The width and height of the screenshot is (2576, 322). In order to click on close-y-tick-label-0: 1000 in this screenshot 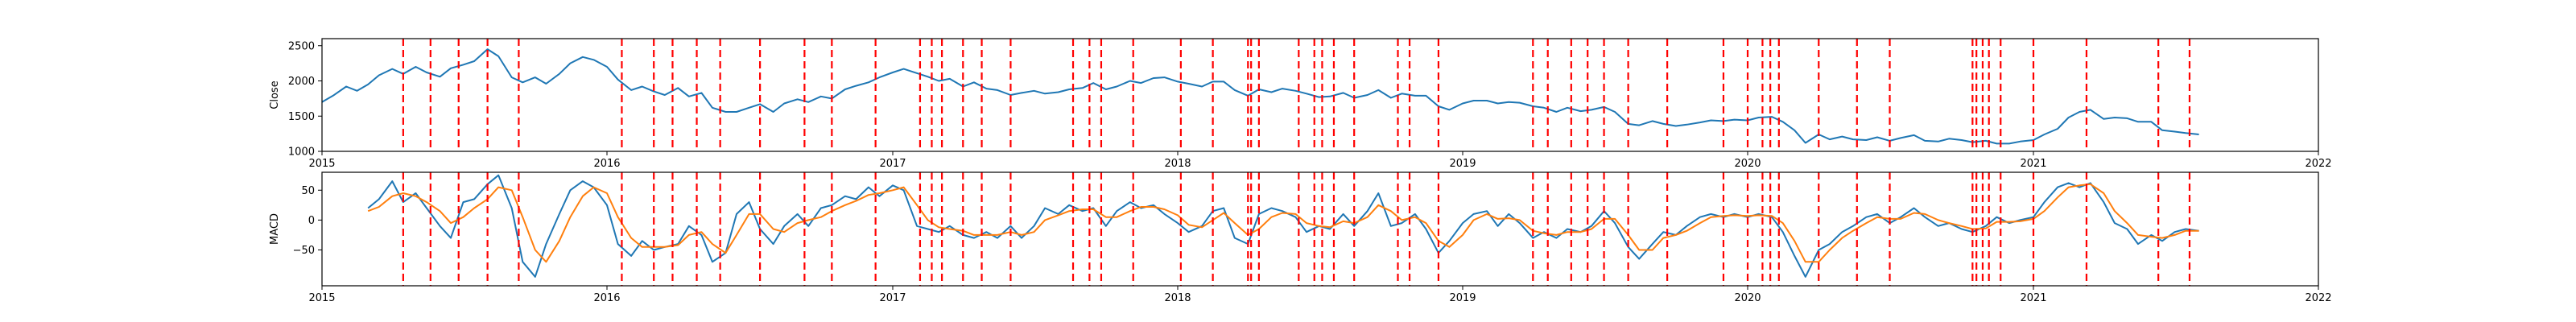, I will do `click(301, 153)`.